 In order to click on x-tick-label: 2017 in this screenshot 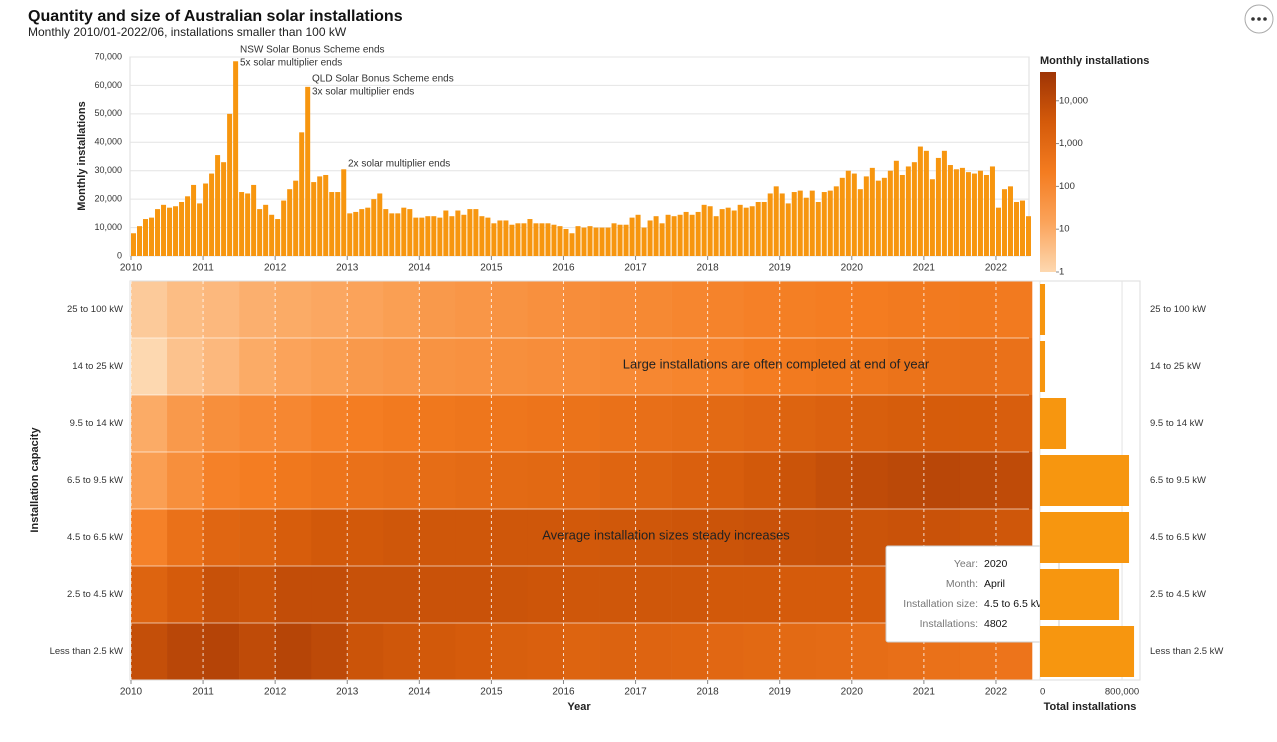, I will do `click(635, 692)`.